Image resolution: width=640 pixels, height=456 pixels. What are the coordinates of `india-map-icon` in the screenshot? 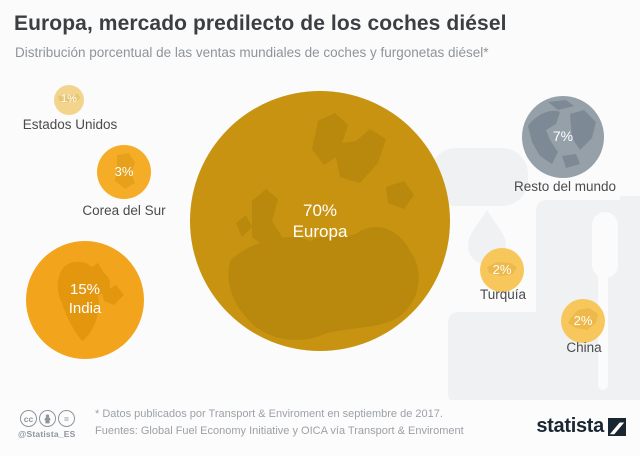 It's located at (90, 301).